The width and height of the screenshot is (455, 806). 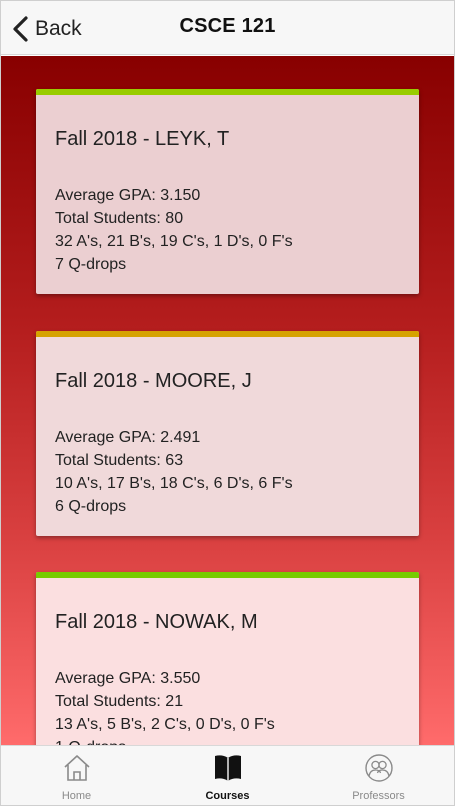 What do you see at coordinates (156, 622) in the screenshot?
I see `section-title: Fall 2018 - NOWAK, M` at bounding box center [156, 622].